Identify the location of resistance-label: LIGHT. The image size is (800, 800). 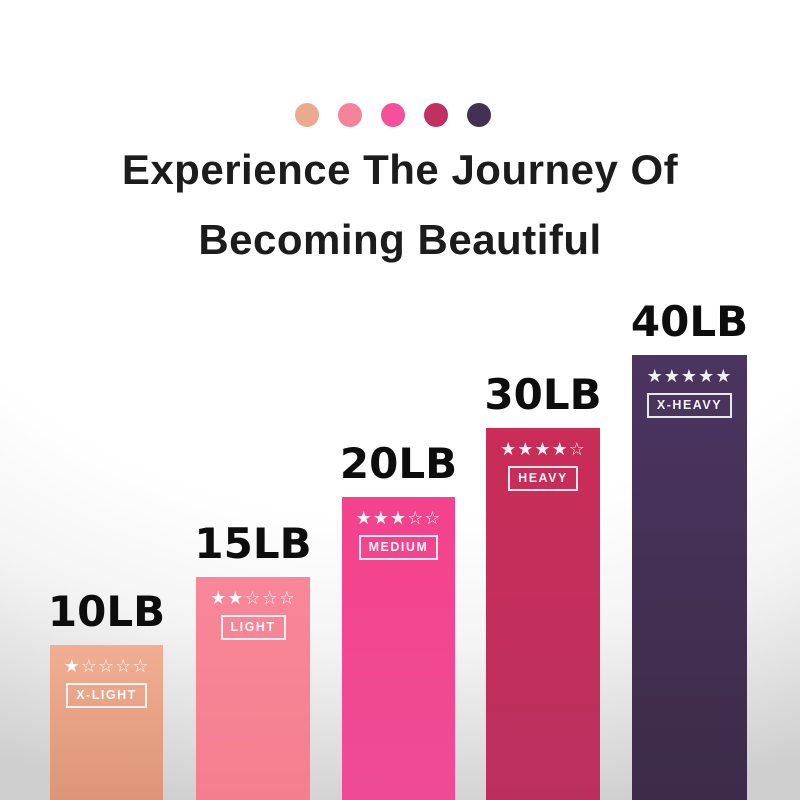
(253, 627).